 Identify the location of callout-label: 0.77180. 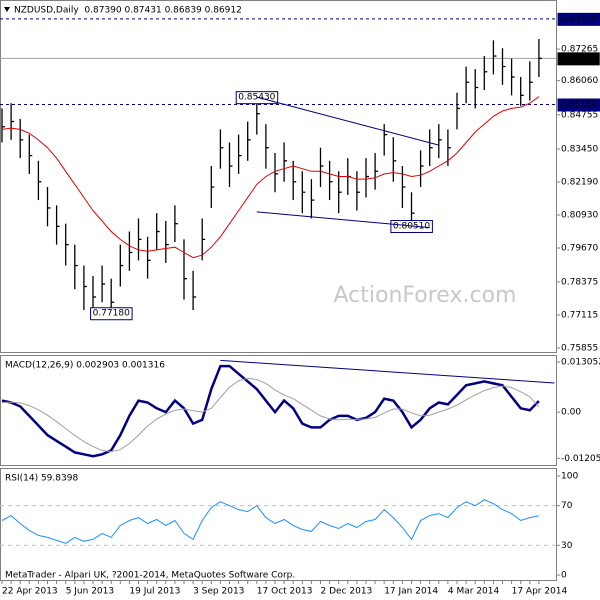
(111, 314).